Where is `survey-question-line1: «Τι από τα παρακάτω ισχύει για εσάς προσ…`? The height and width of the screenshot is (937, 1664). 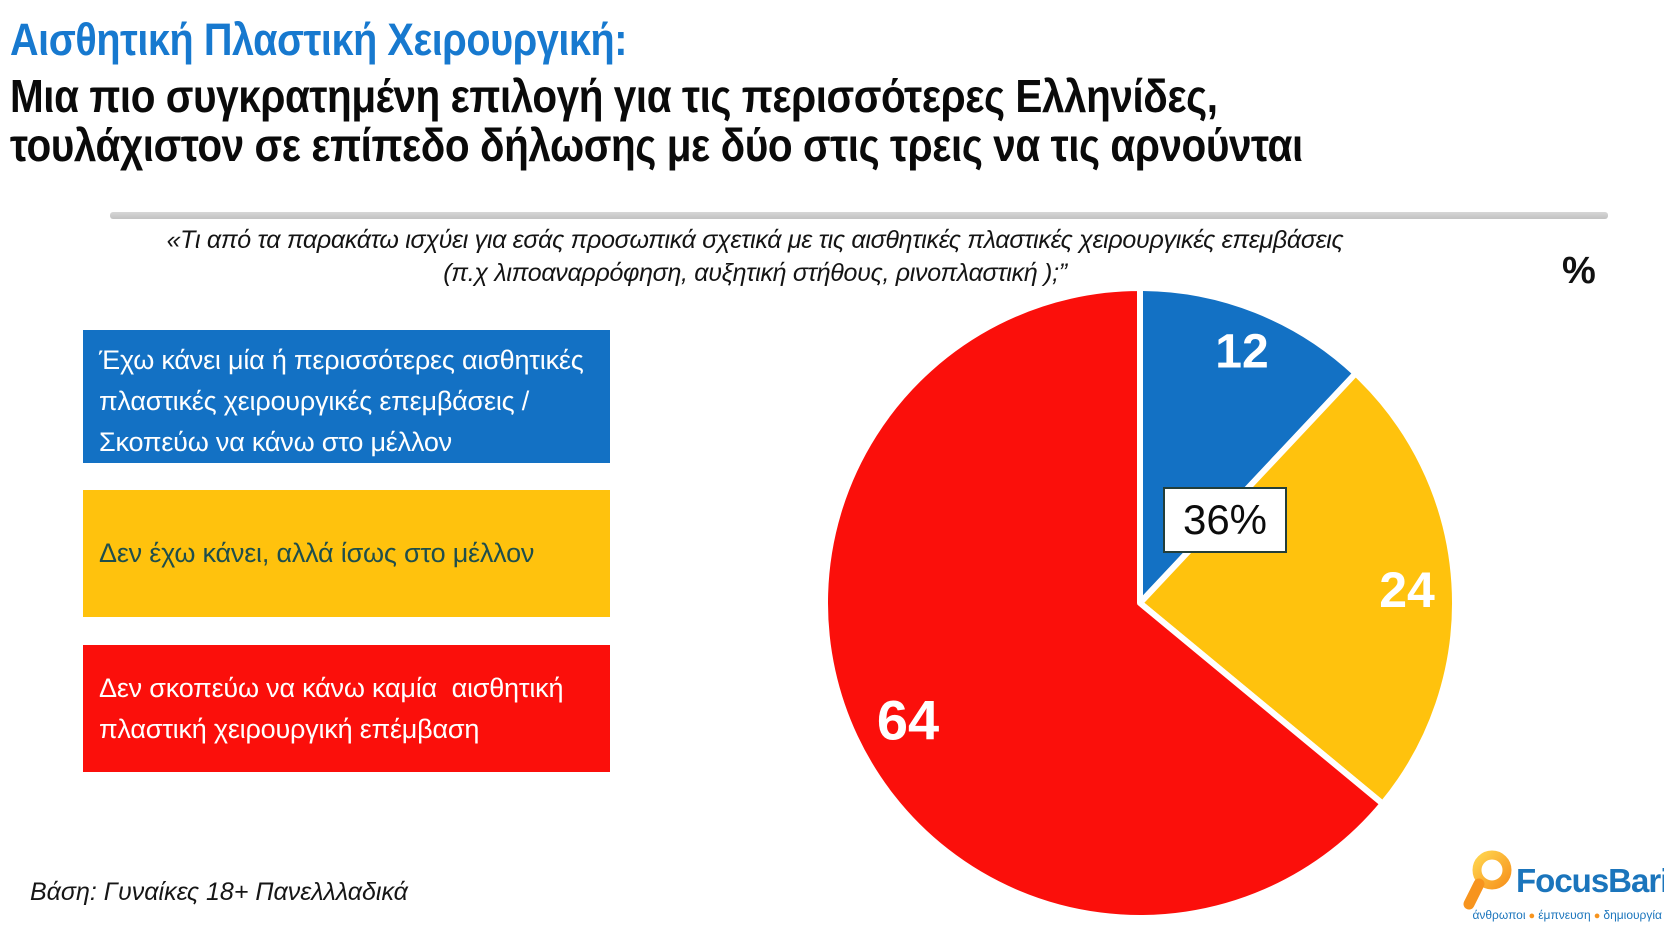 survey-question-line1: «Τι από τα παρακάτω ισχύει για εσάς προσ… is located at coordinates (755, 240).